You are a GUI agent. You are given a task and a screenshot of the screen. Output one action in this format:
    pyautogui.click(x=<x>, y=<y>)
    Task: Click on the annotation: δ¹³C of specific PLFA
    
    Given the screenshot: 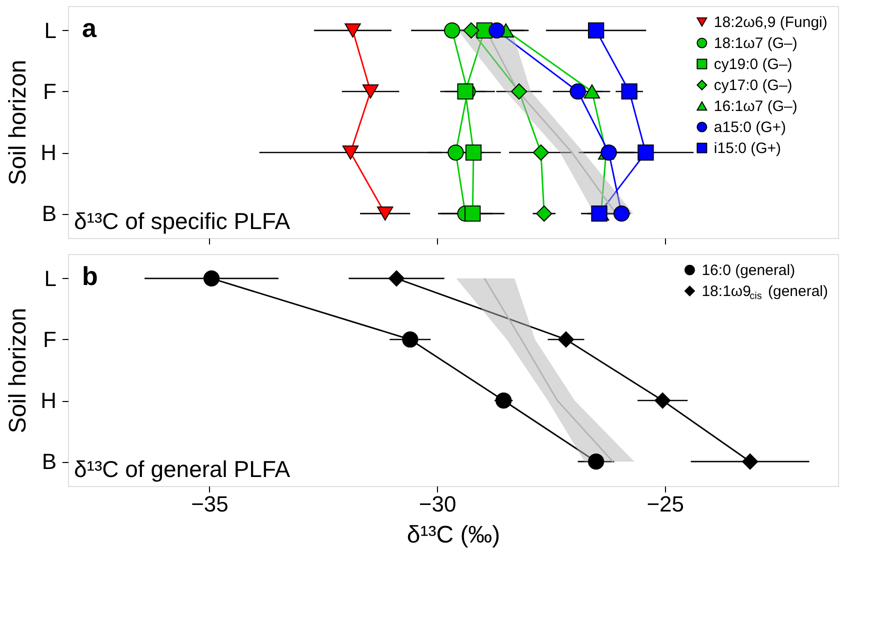 What is the action you would take?
    pyautogui.click(x=182, y=221)
    